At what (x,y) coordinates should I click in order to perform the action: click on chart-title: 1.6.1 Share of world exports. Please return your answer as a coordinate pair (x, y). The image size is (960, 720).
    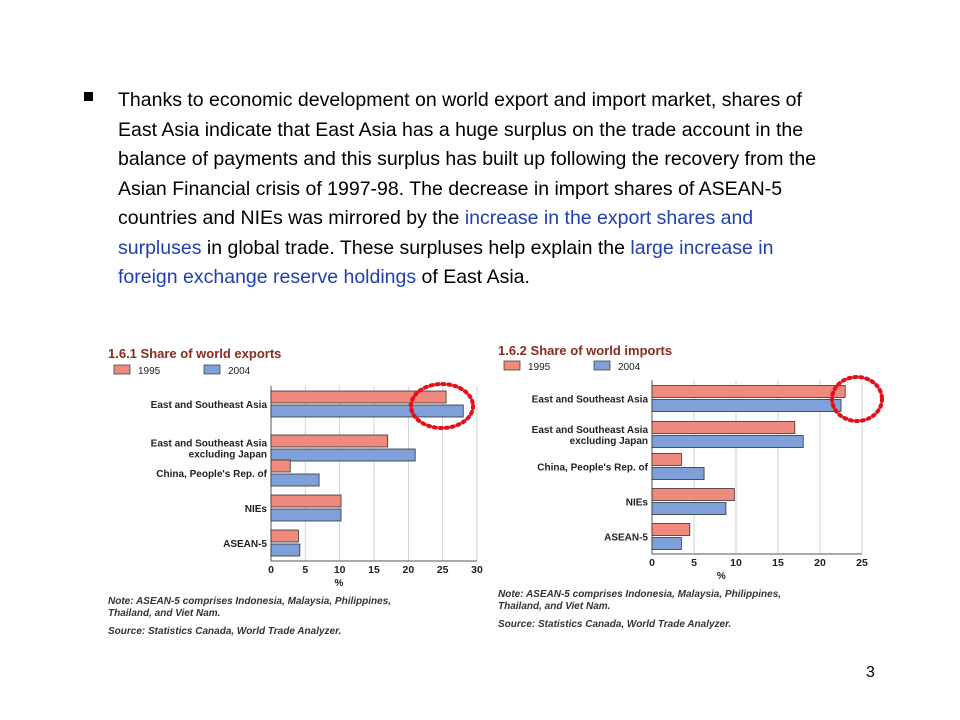
    Looking at the image, I should click on (194, 353).